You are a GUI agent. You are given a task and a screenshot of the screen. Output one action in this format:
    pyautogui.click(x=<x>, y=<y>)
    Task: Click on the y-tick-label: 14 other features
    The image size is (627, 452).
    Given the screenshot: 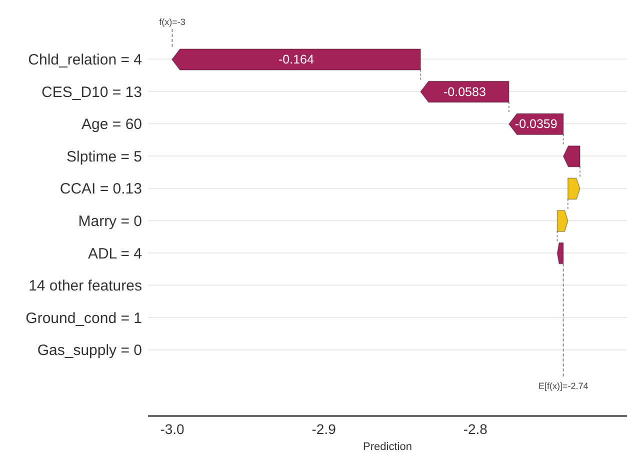 What is the action you would take?
    pyautogui.click(x=85, y=286)
    